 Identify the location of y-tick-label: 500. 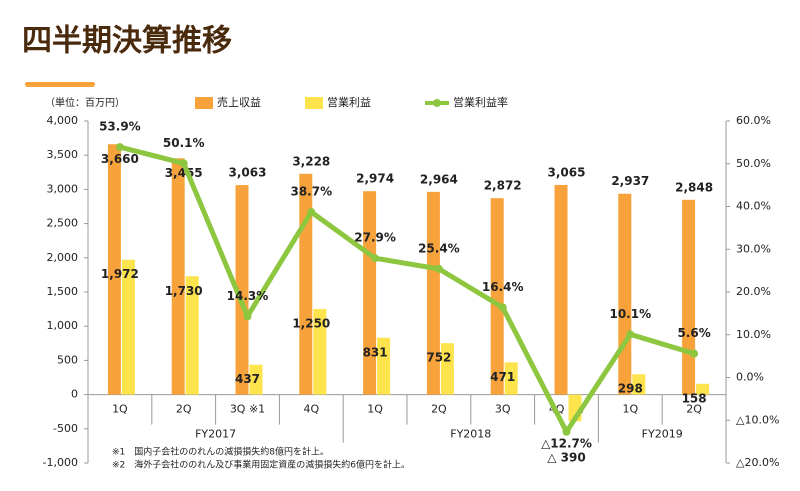
(67, 359).